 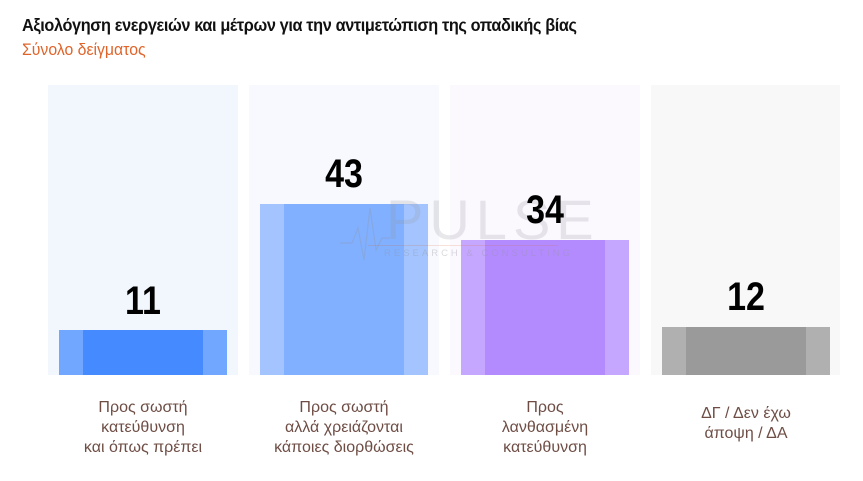 I want to click on bar-2-core, so click(x=344, y=289).